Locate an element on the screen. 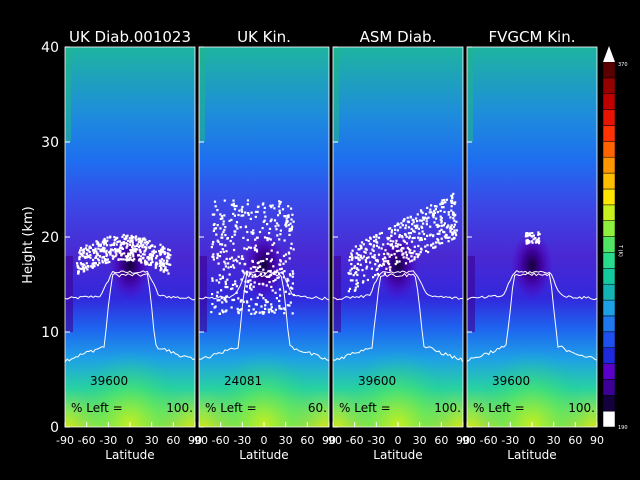 This screenshot has width=640, height=480. x-tick-label: 30 is located at coordinates (420, 440).